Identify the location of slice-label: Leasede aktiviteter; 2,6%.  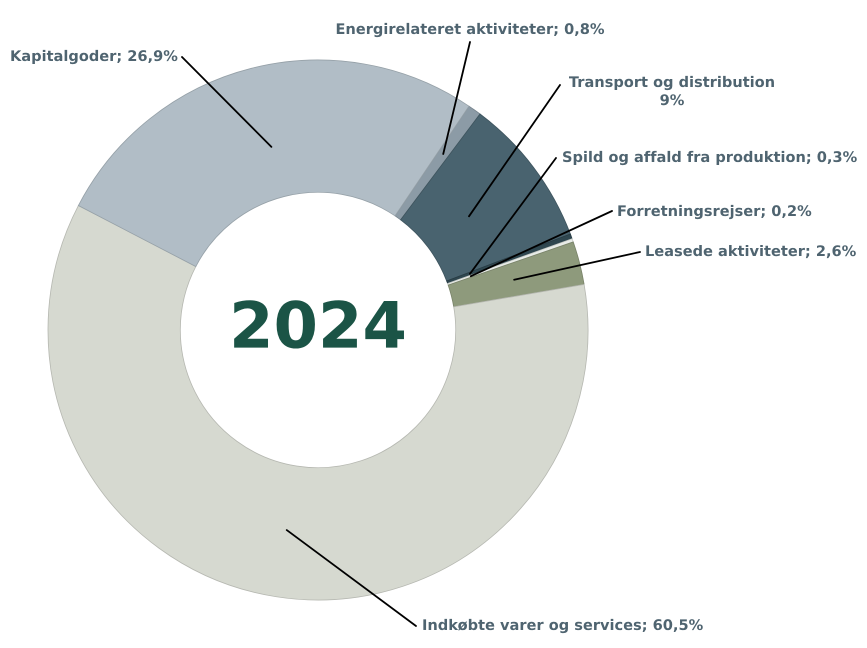
(751, 251).